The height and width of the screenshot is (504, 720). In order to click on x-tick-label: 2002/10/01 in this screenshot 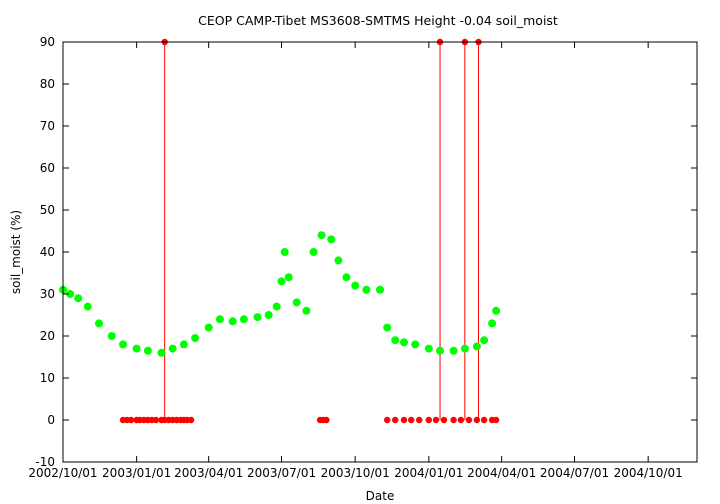, I will do `click(62, 473)`.